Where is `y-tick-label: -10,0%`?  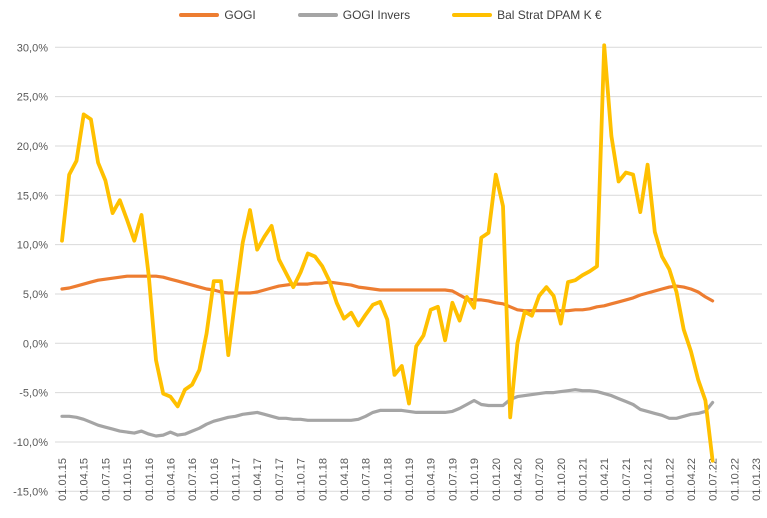
y-tick-label: -10,0% is located at coordinates (30, 443).